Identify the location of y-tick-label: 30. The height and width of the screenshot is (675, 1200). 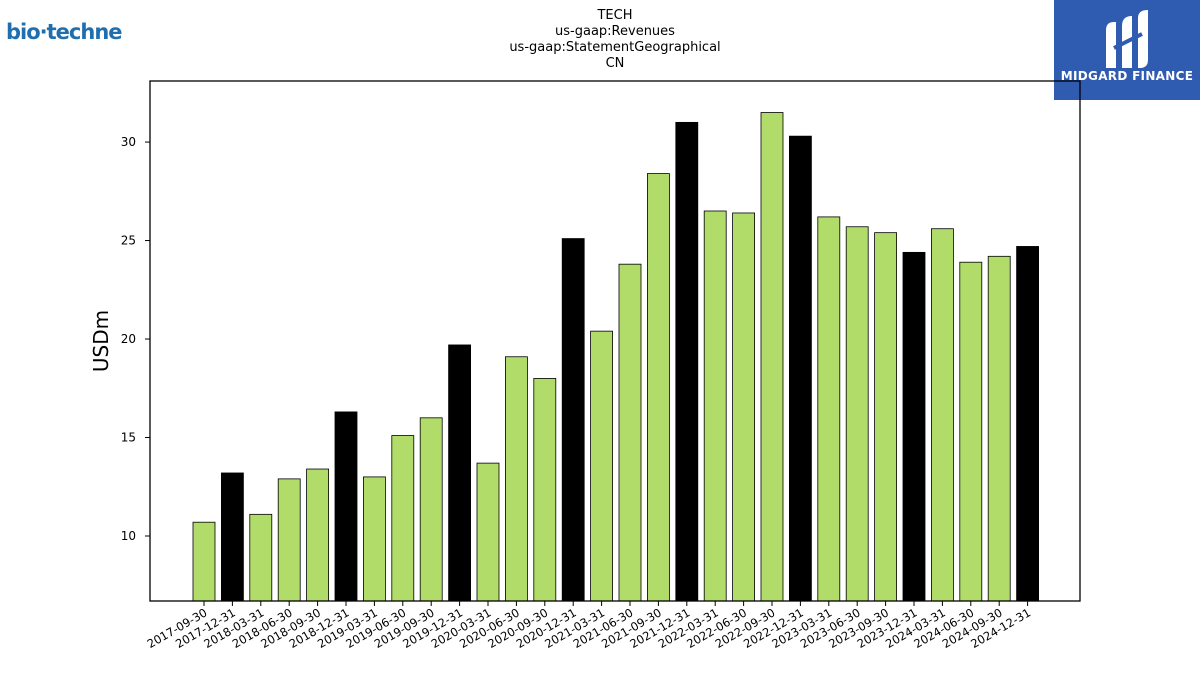
(128, 142).